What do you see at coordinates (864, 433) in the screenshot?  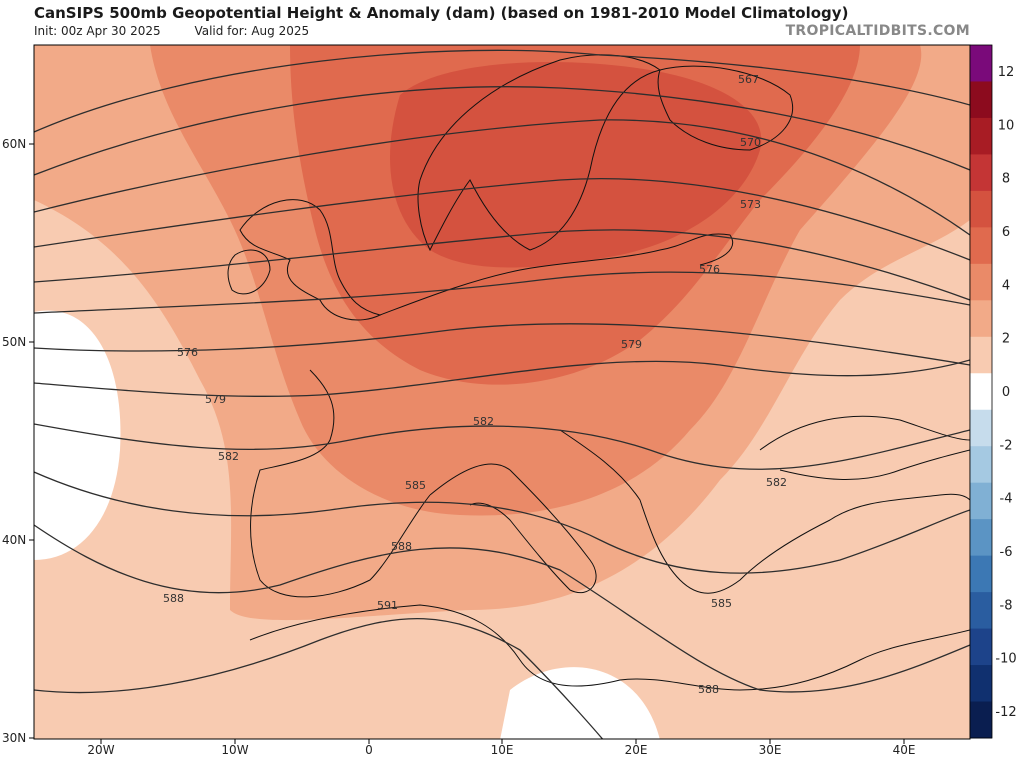 I see `coast-black-sea-north` at bounding box center [864, 433].